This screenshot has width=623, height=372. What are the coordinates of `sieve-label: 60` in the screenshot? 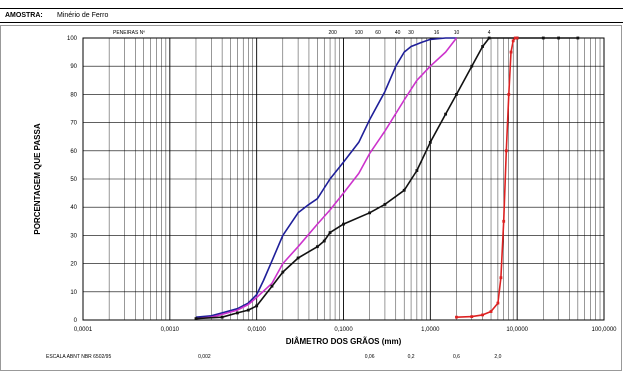 It's located at (378, 33).